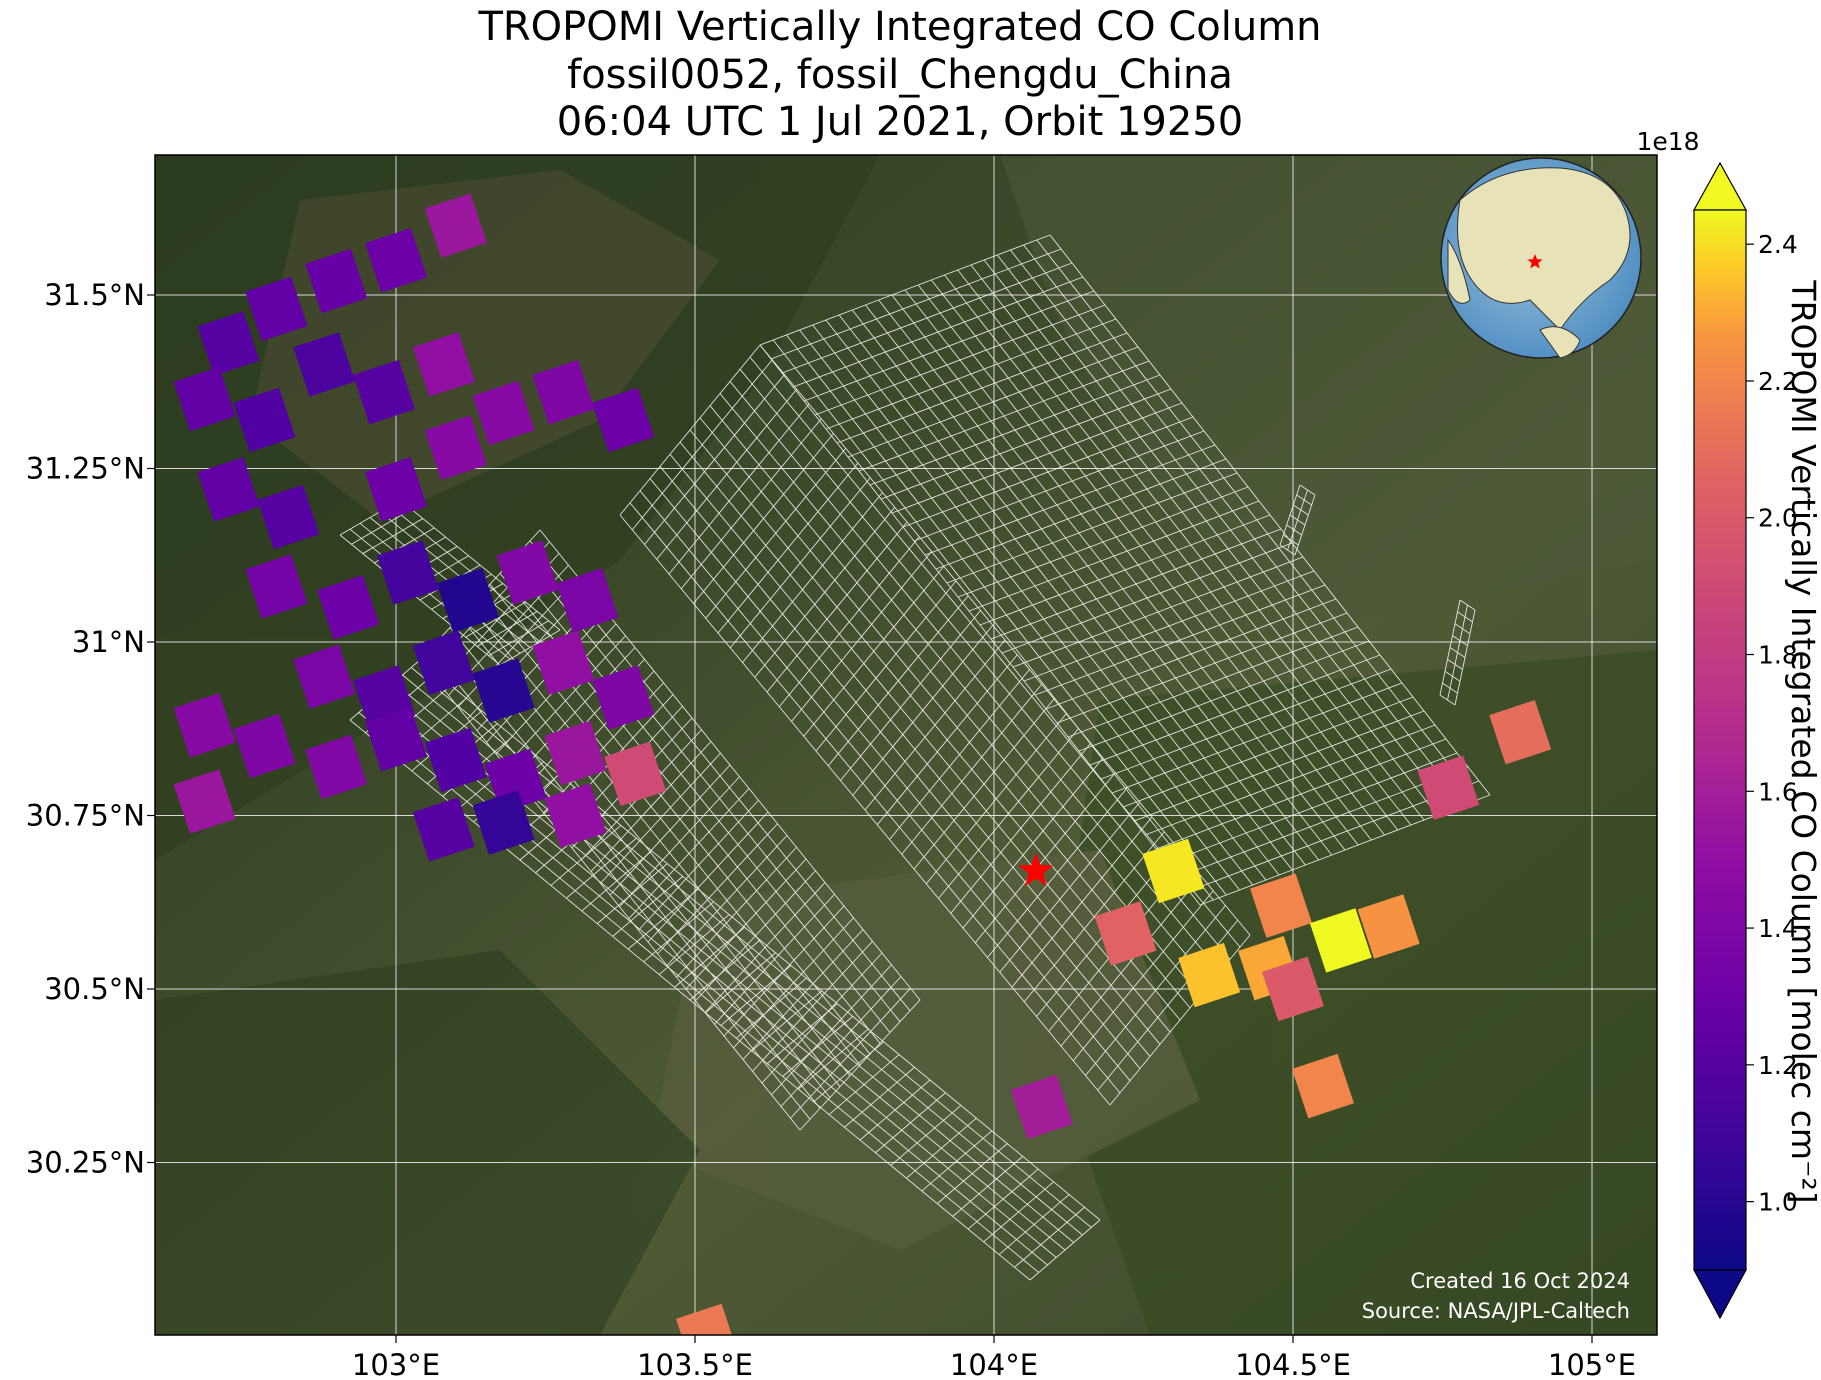 The height and width of the screenshot is (1380, 1821). What do you see at coordinates (900, 75) in the screenshot?
I see `title-line-2: fossil0052, fossil_Chengdu_China` at bounding box center [900, 75].